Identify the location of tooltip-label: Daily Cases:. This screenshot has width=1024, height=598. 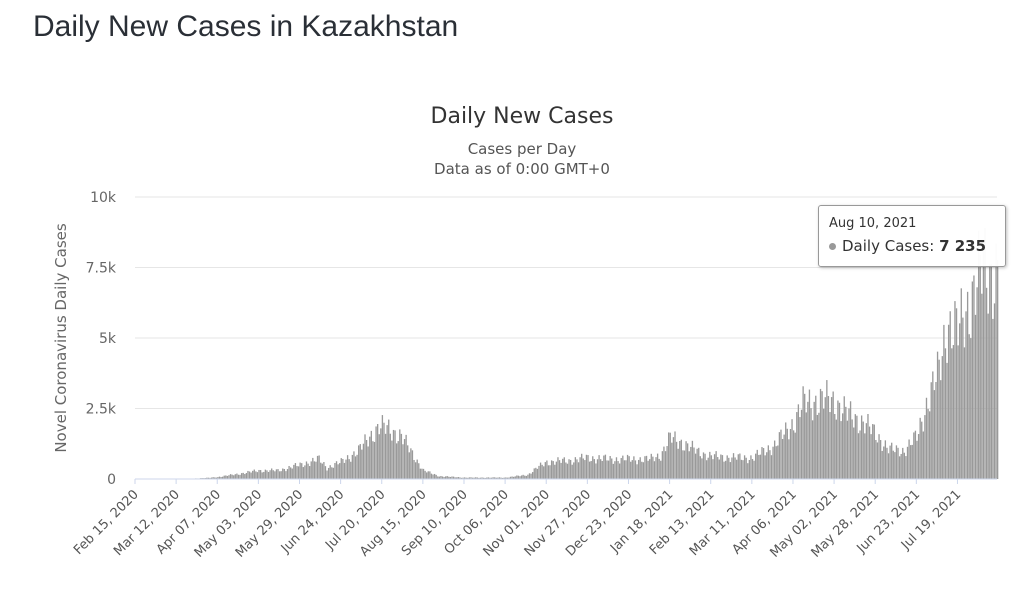
(891, 246).